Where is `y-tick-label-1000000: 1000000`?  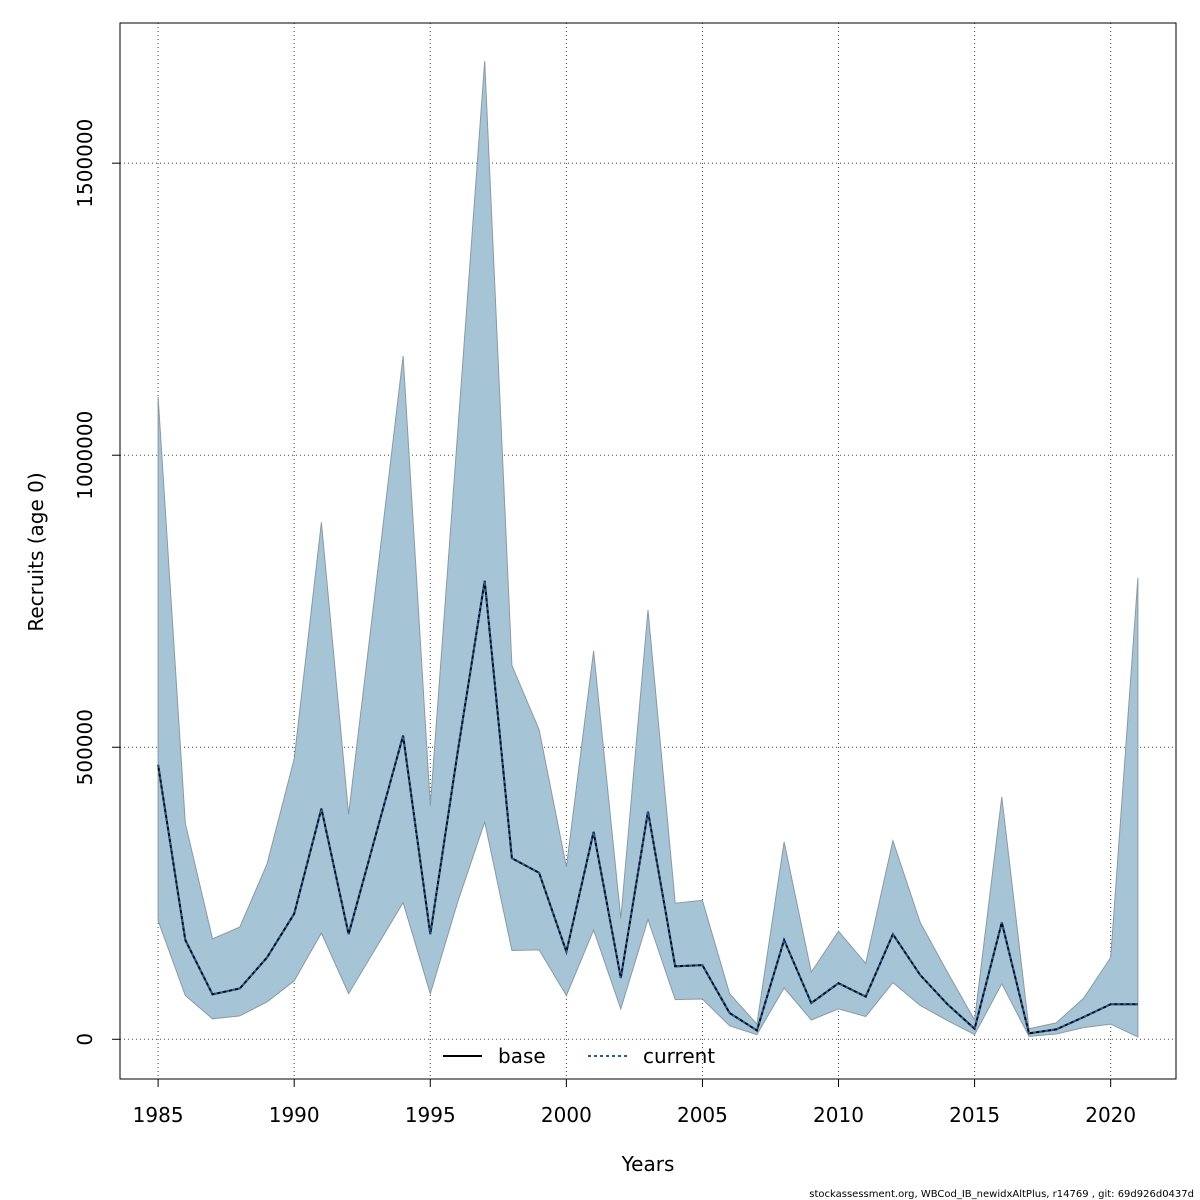 y-tick-label-1000000: 1000000 is located at coordinates (85, 455).